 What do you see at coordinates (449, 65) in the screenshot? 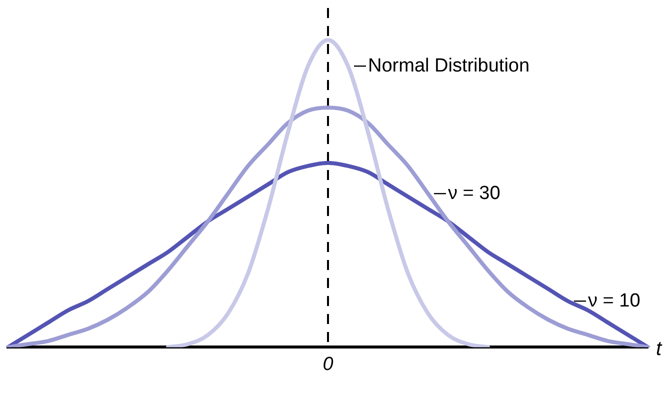
I see `series-label: Normal Distribution` at bounding box center [449, 65].